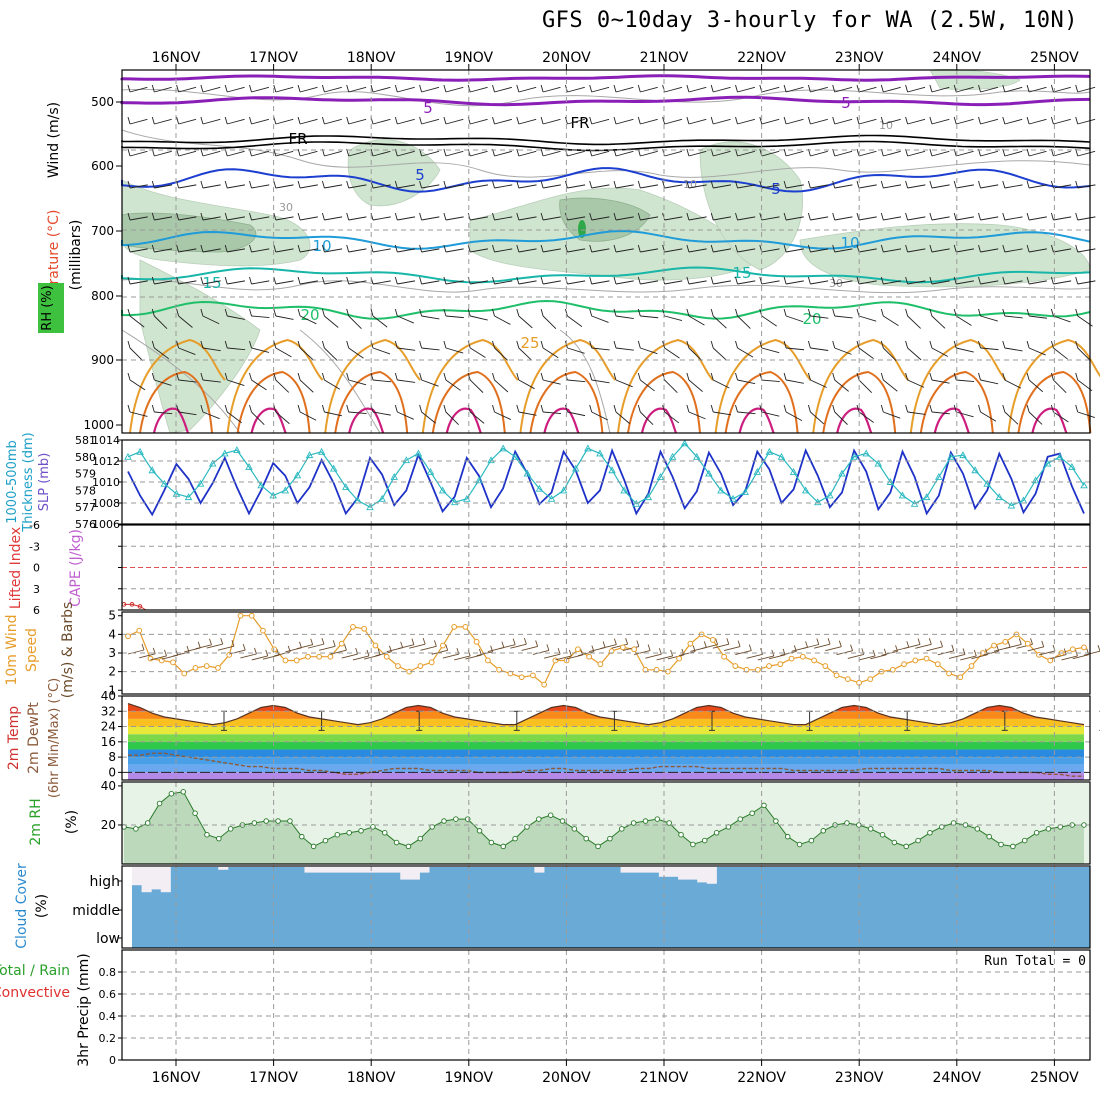 The width and height of the screenshot is (1100, 1100). What do you see at coordinates (12, 482) in the screenshot?
I see `ylabel-thickness: 1000-500mb` at bounding box center [12, 482].